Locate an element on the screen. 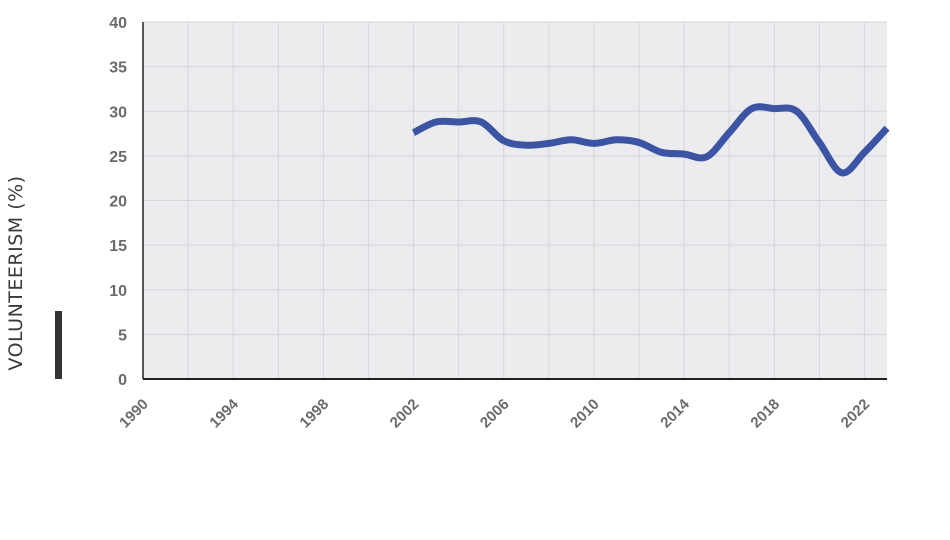 The width and height of the screenshot is (950, 540). x-tick-label: 2014 is located at coordinates (675, 413).